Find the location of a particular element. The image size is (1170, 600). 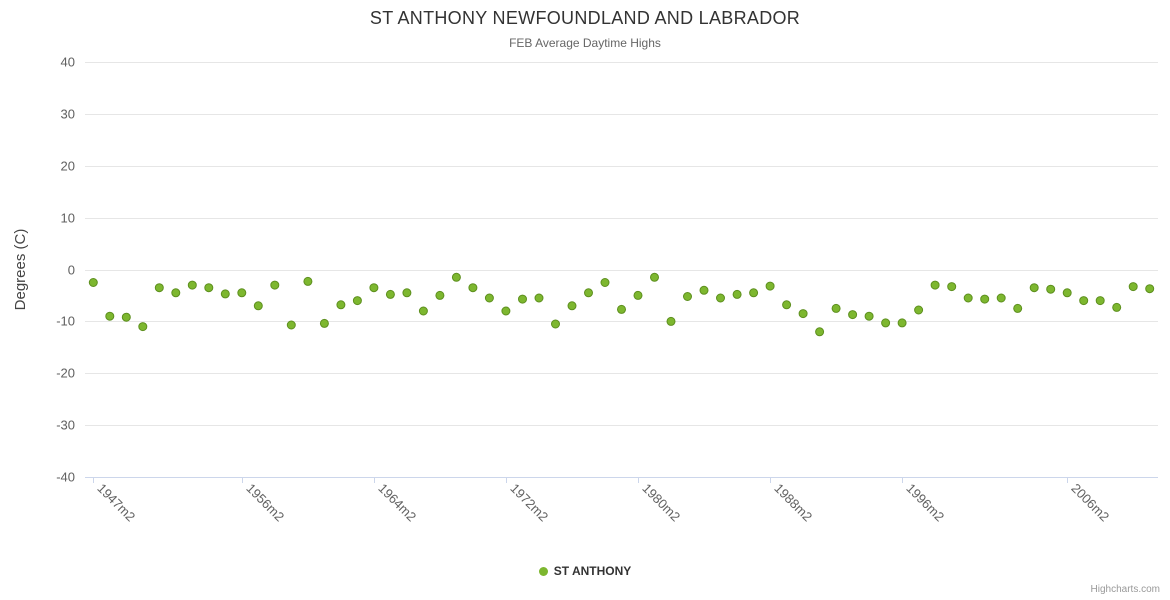

x-axis-tick-label: 1980m2 is located at coordinates (661, 503).